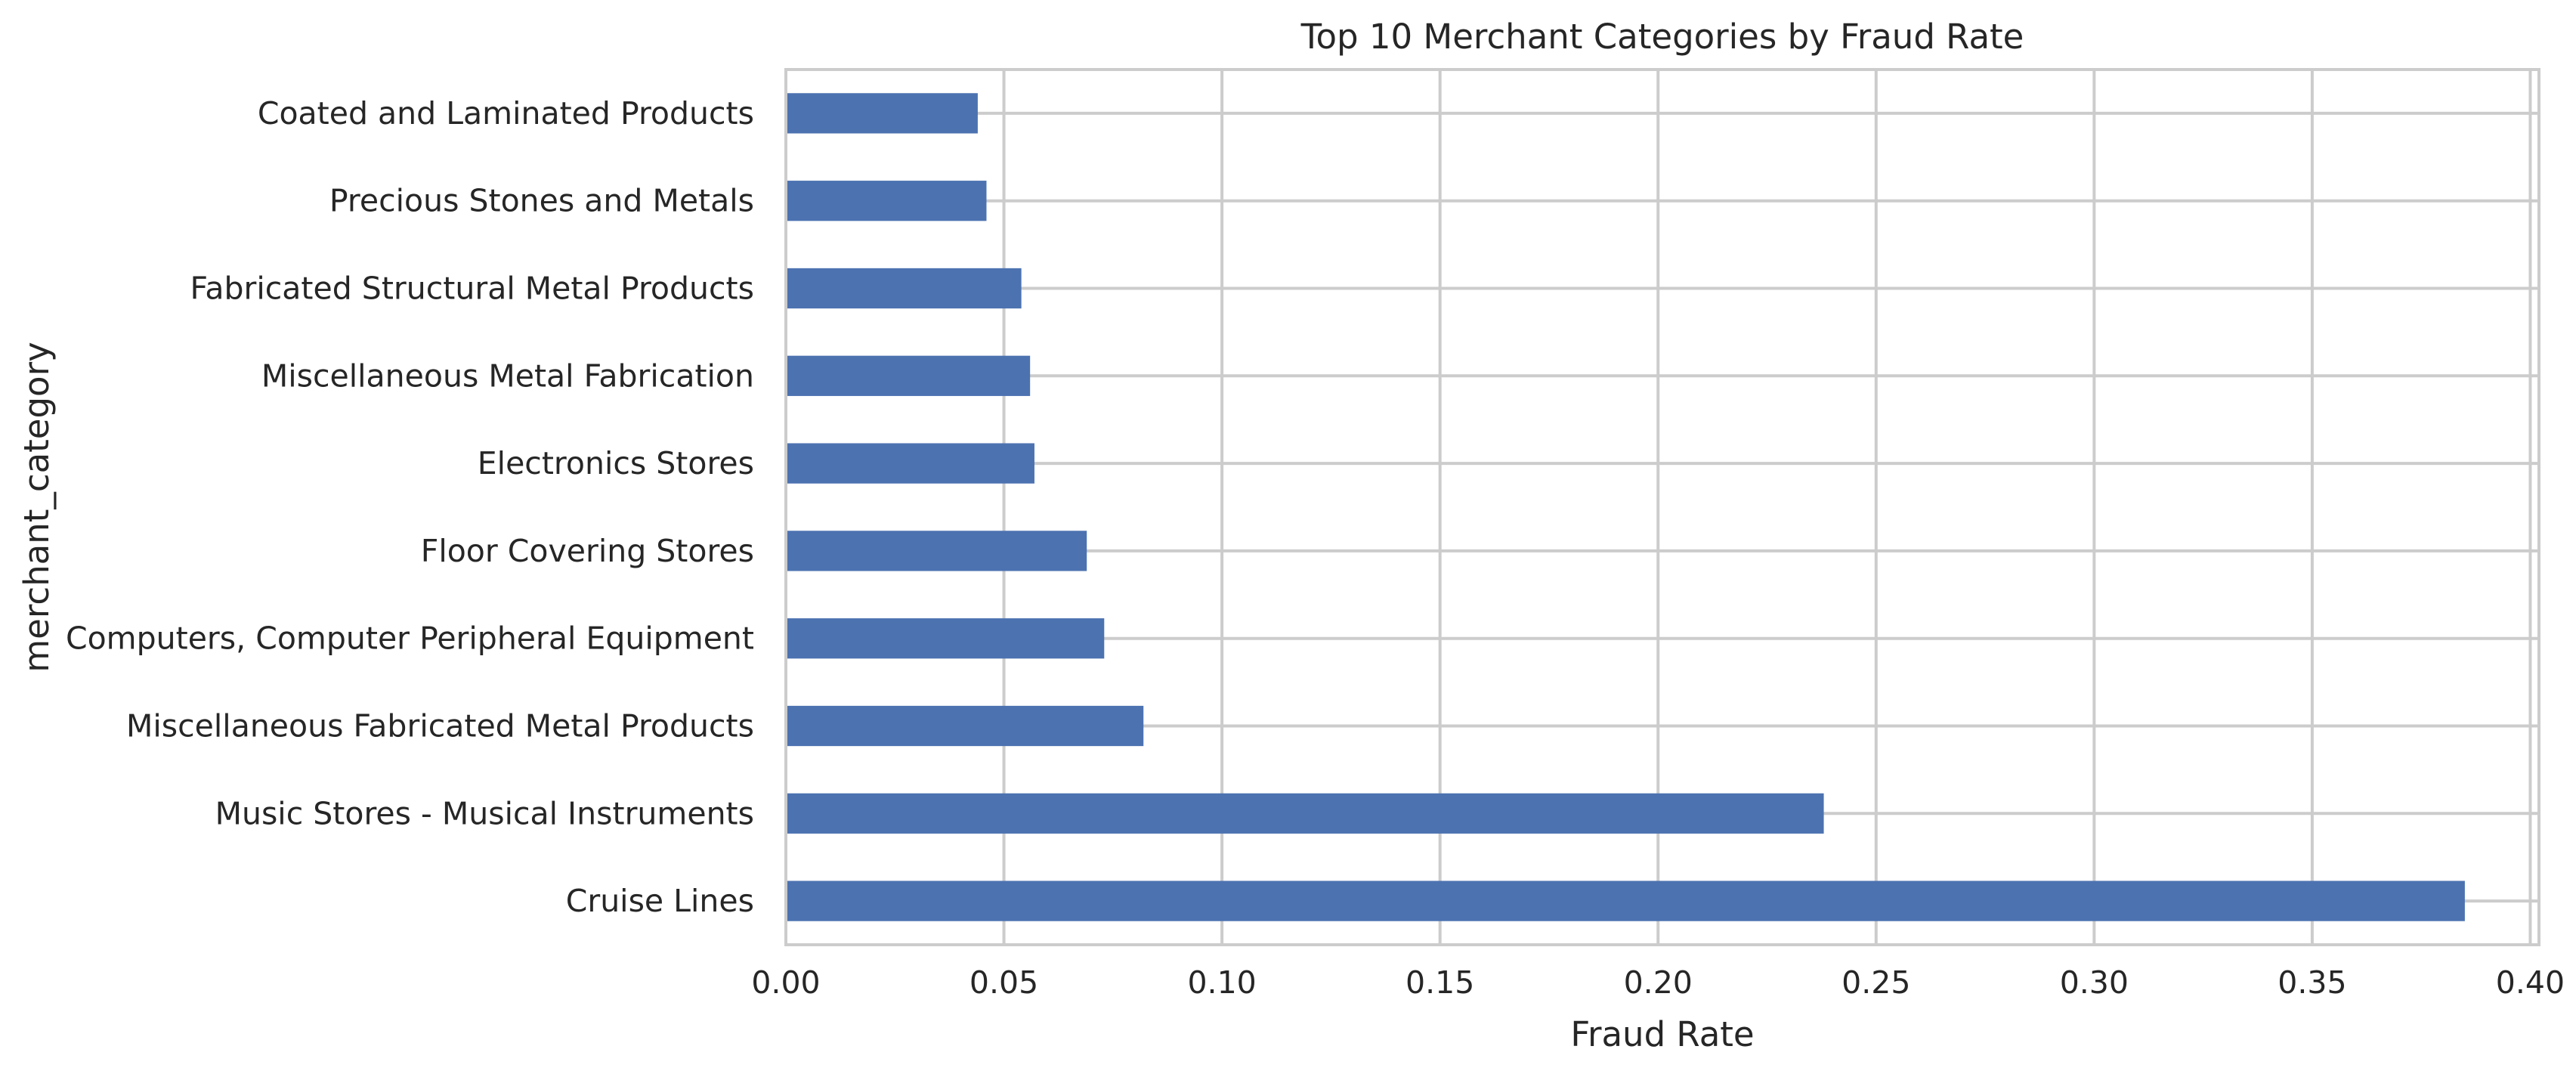 This screenshot has height=1074, width=2576. Describe the element at coordinates (660, 901) in the screenshot. I see `y-tick-label: Cruise Lines` at that location.